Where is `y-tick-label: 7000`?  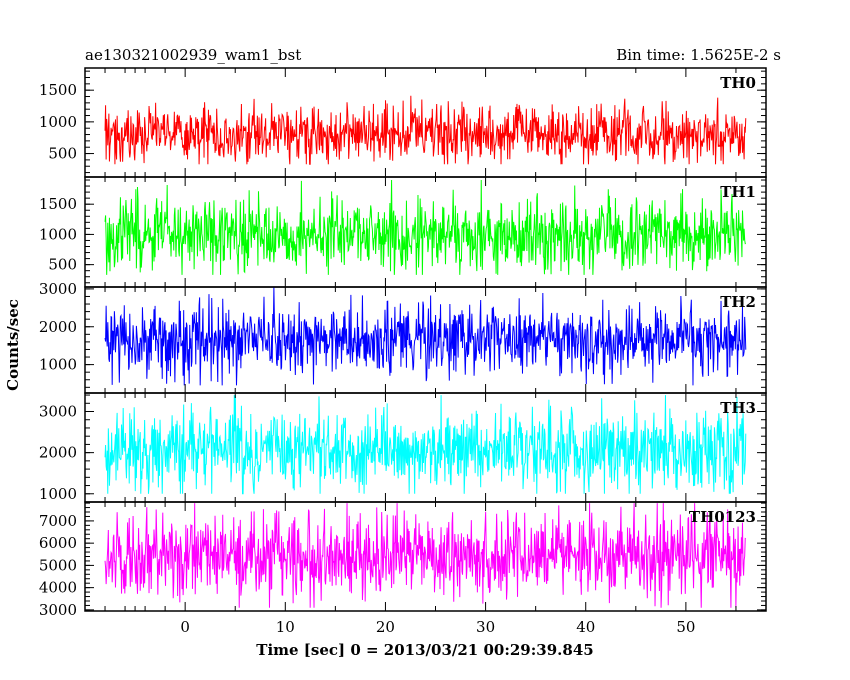 y-tick-label: 7000 is located at coordinates (58, 521).